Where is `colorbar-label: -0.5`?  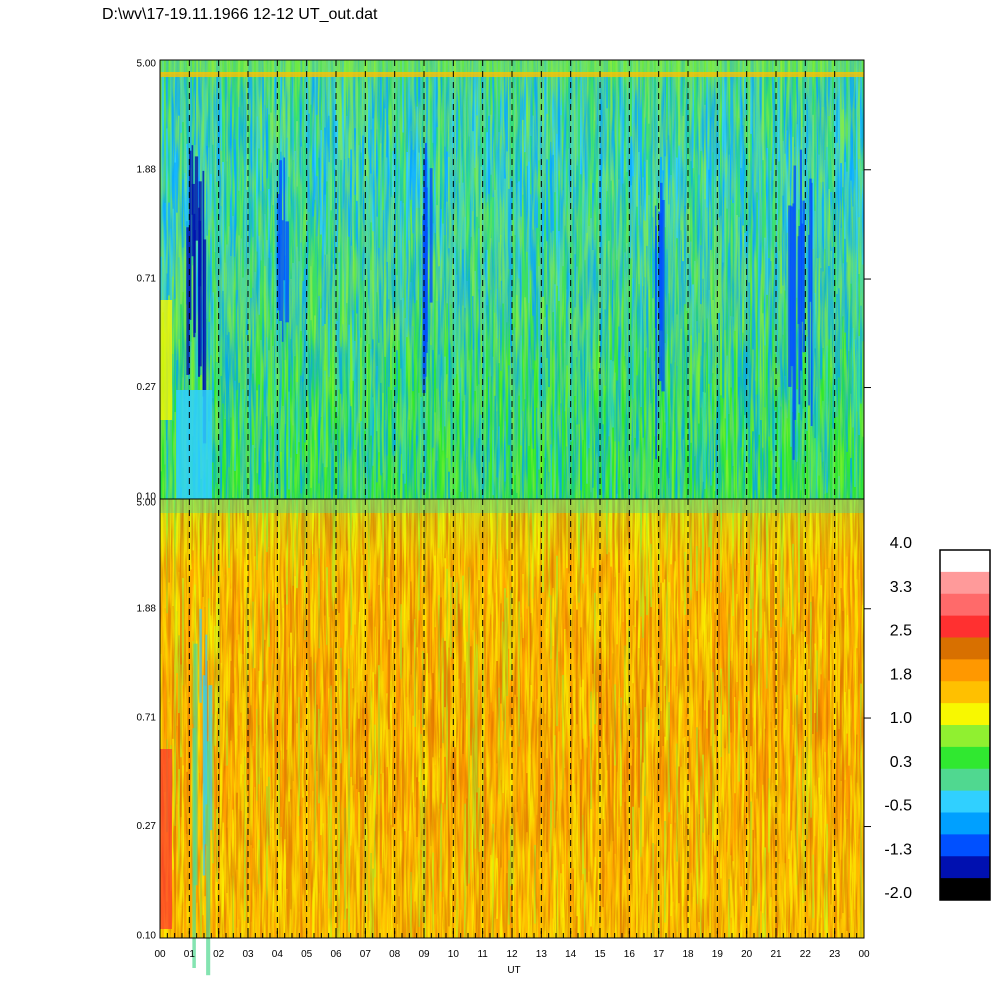
colorbar-label: -0.5 is located at coordinates (898, 806).